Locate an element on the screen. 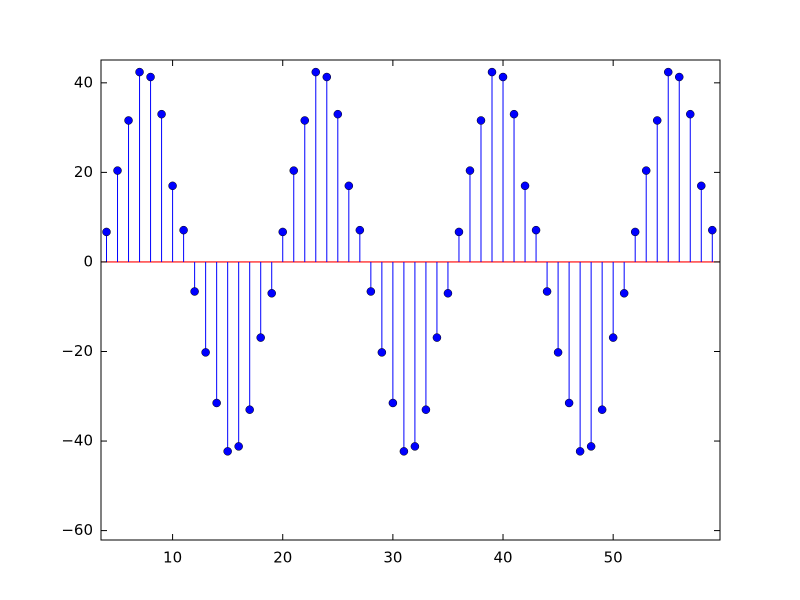 This screenshot has height=600, width=800. y-tick-label: 20 is located at coordinates (83, 172).